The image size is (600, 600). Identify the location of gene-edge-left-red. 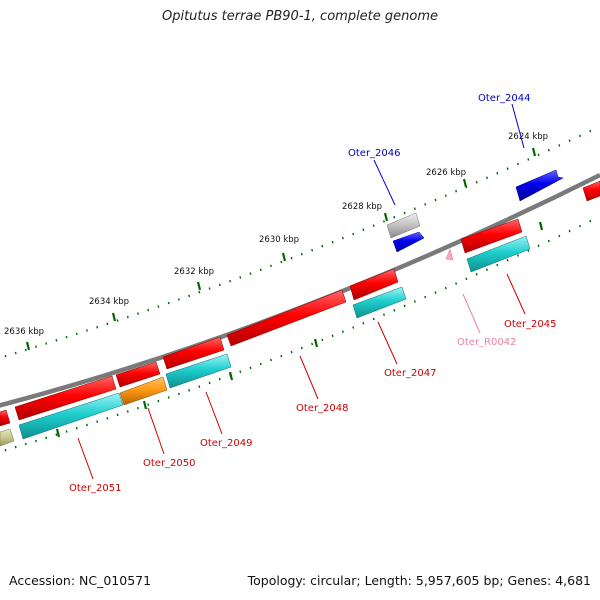
(5, 418).